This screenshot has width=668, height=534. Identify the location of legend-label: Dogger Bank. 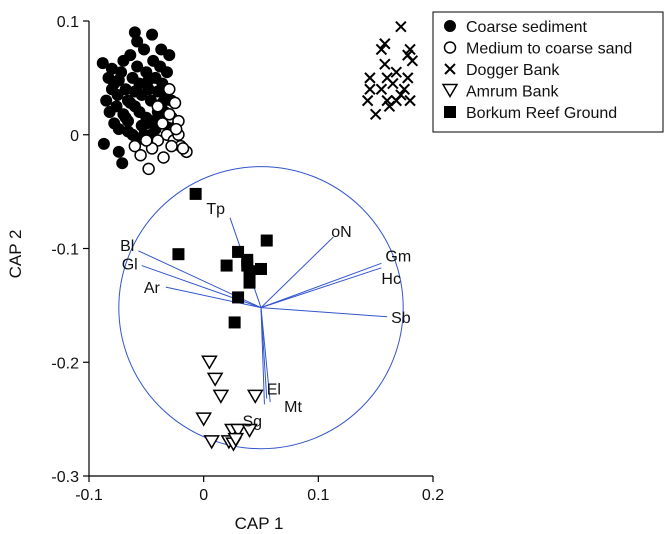
(513, 70).